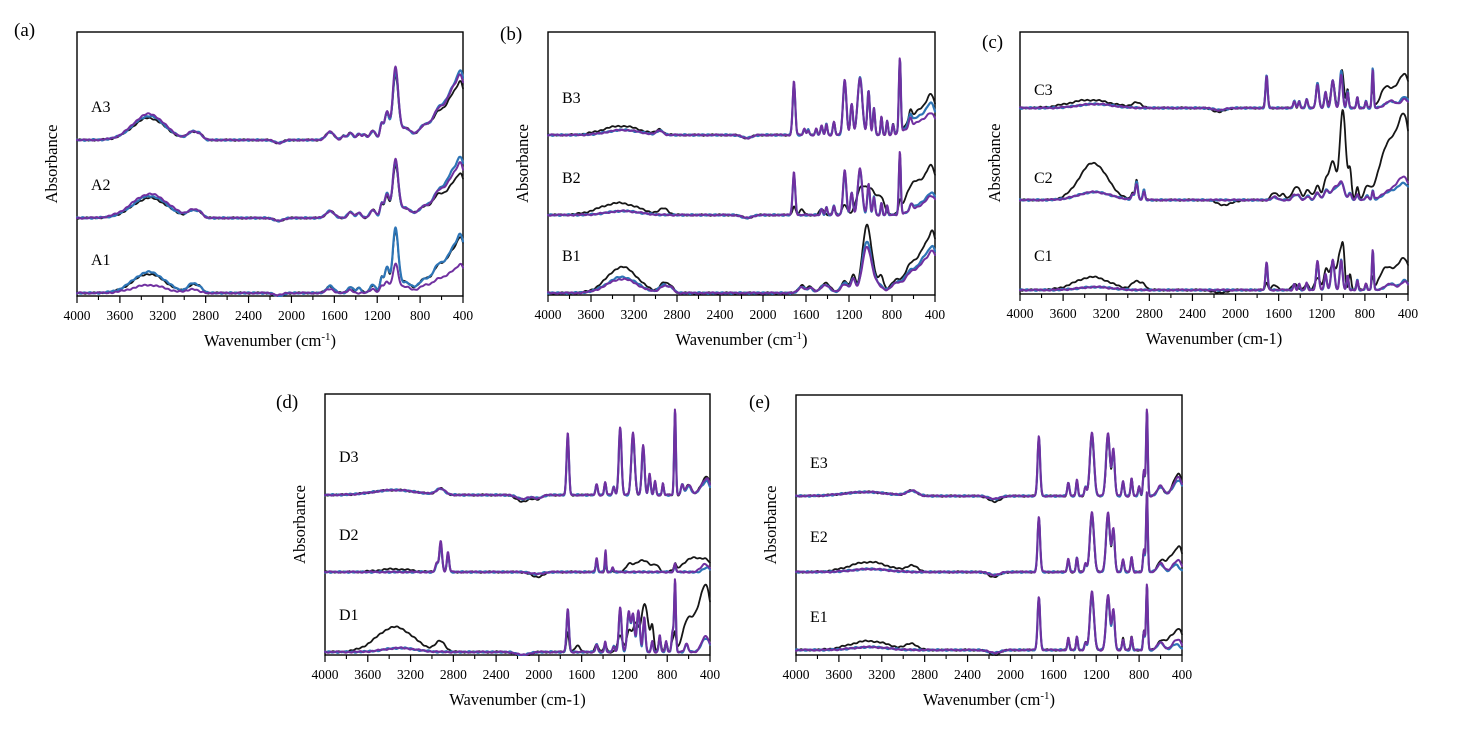 The image size is (1469, 751). I want to click on spectrum-label-E1: E1, so click(819, 617).